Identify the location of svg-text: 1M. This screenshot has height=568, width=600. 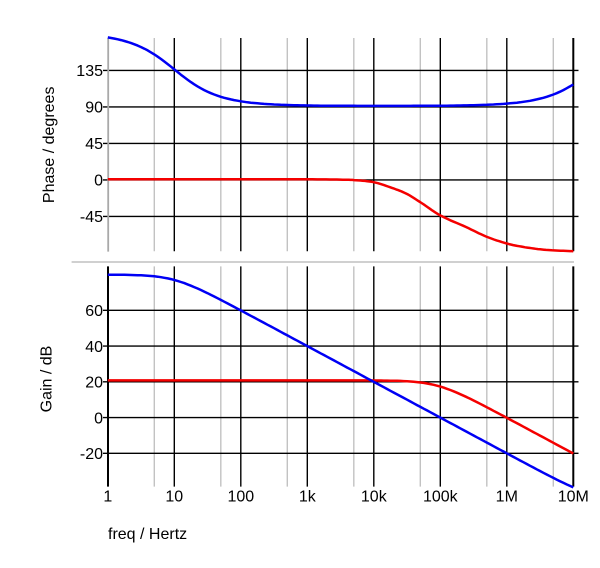
(507, 497).